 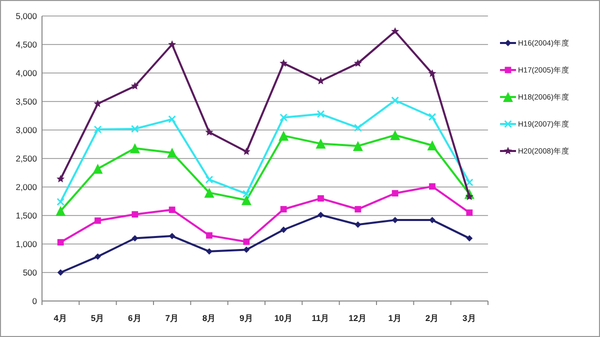 What do you see at coordinates (27, 15) in the screenshot?
I see `y-tick-label: 5,000` at bounding box center [27, 15].